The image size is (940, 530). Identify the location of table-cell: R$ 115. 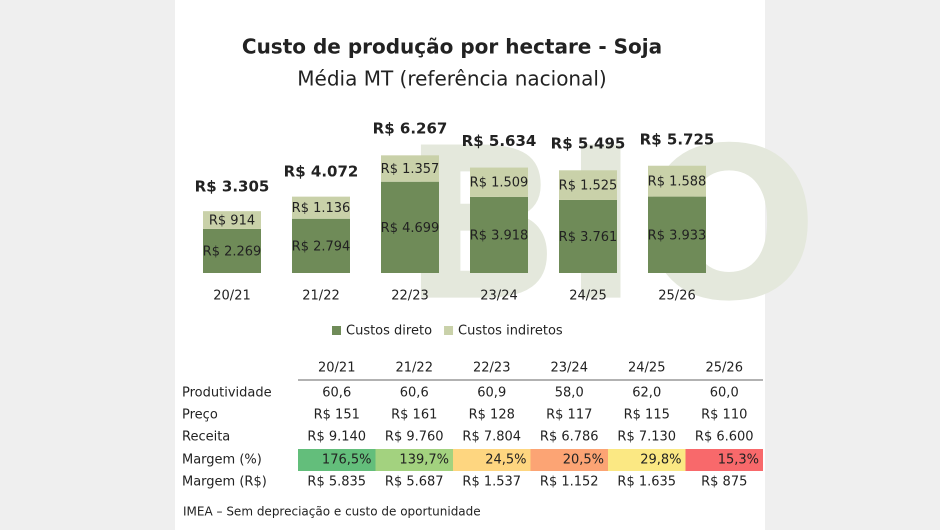
(647, 415).